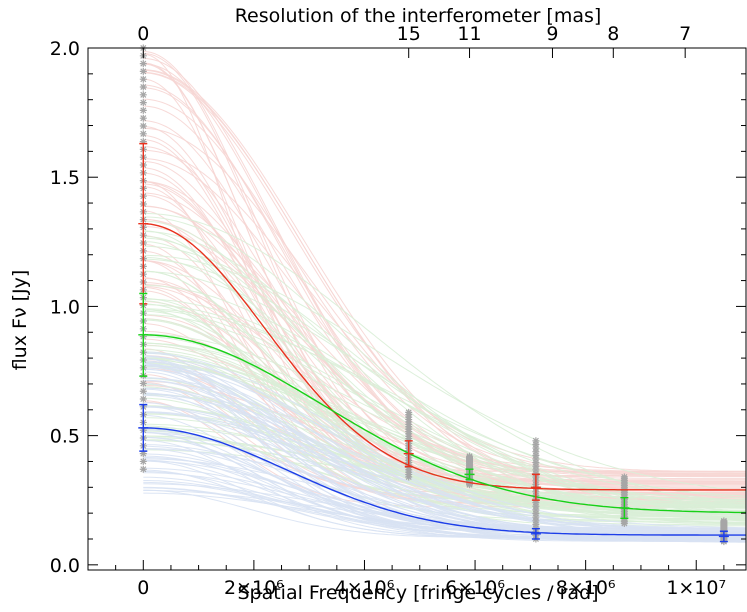 The height and width of the screenshot is (612, 747). I want to click on x-tick-label: 0, so click(143, 588).